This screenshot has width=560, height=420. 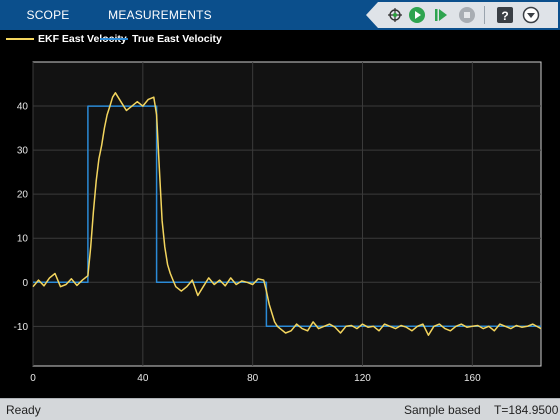 I want to click on tab-measurements: MEASUREMENTS, so click(x=160, y=15).